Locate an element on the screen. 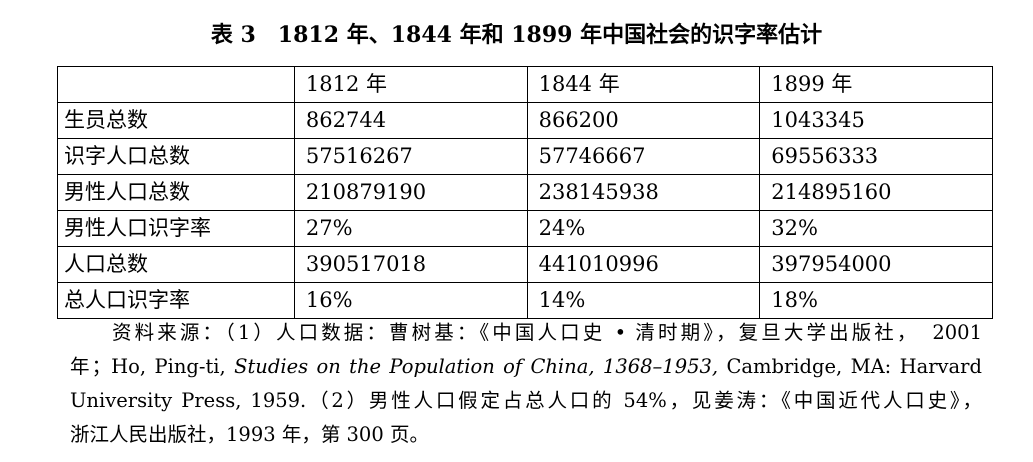  column-header-1844: 1844 年 is located at coordinates (643, 84).